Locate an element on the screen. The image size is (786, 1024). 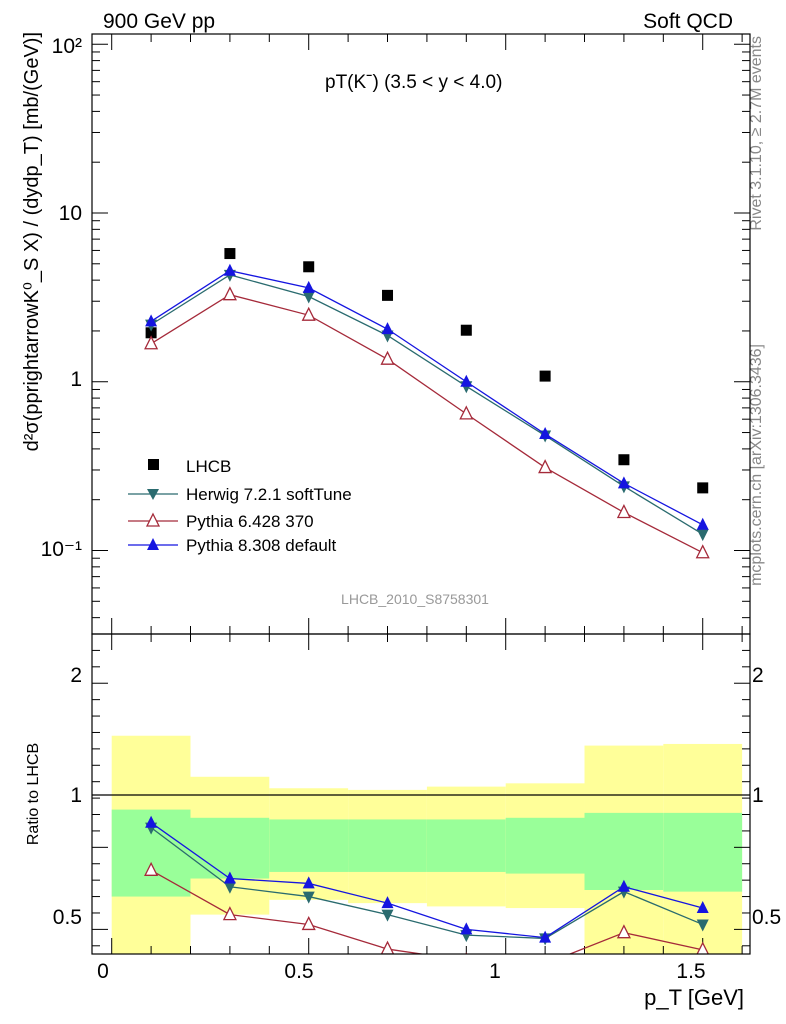
ratio-ytick-label-1-right: 1 is located at coordinates (758, 795).